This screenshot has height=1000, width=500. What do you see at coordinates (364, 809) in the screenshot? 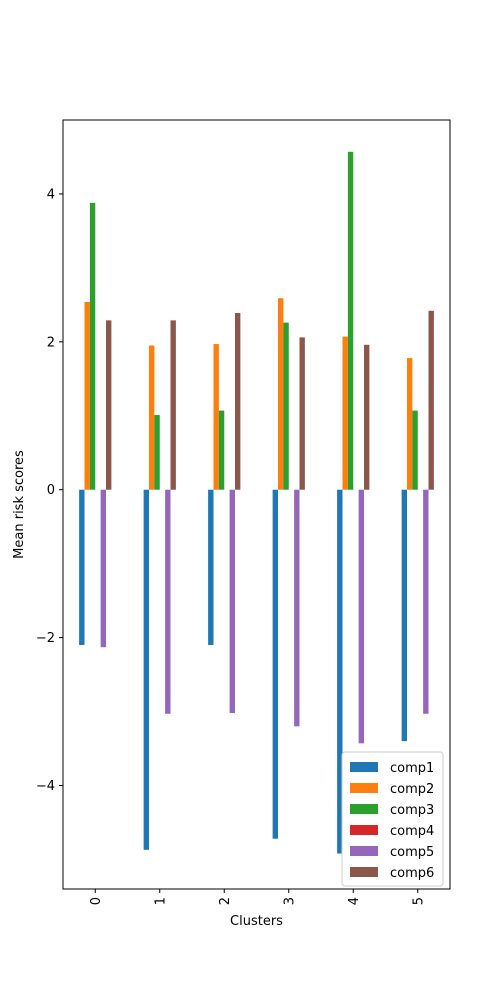
I see `legend-swatch-comp3` at bounding box center [364, 809].